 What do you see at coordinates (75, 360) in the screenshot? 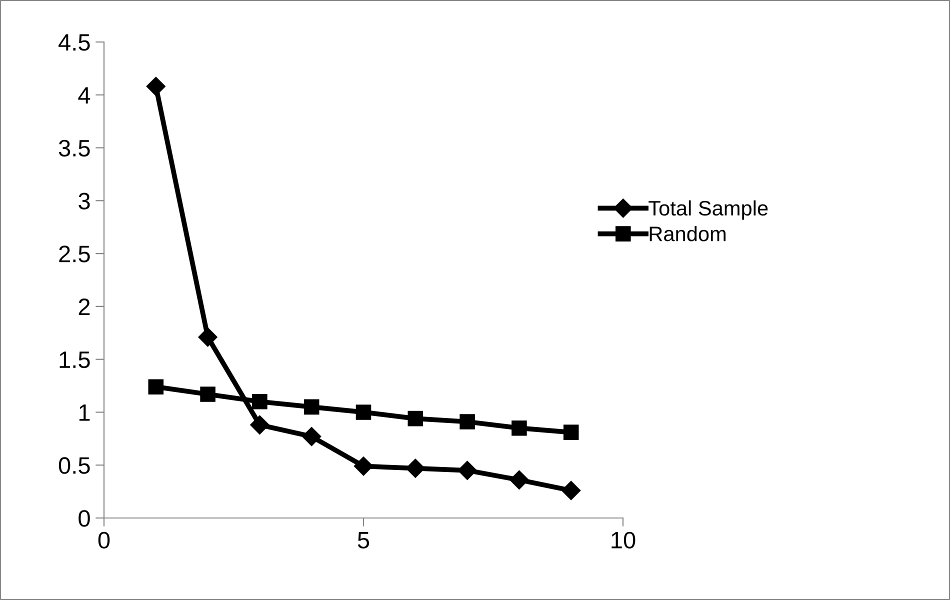
I see `y-tick-label: 1.5` at bounding box center [75, 360].